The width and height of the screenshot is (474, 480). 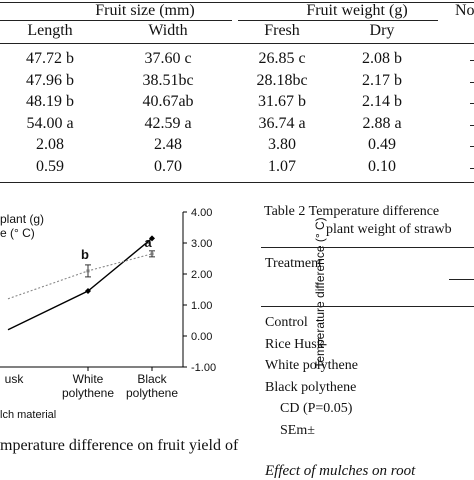 What do you see at coordinates (320, 293) in the screenshot?
I see `right-axis-title: Temperature difference (° C)` at bounding box center [320, 293].